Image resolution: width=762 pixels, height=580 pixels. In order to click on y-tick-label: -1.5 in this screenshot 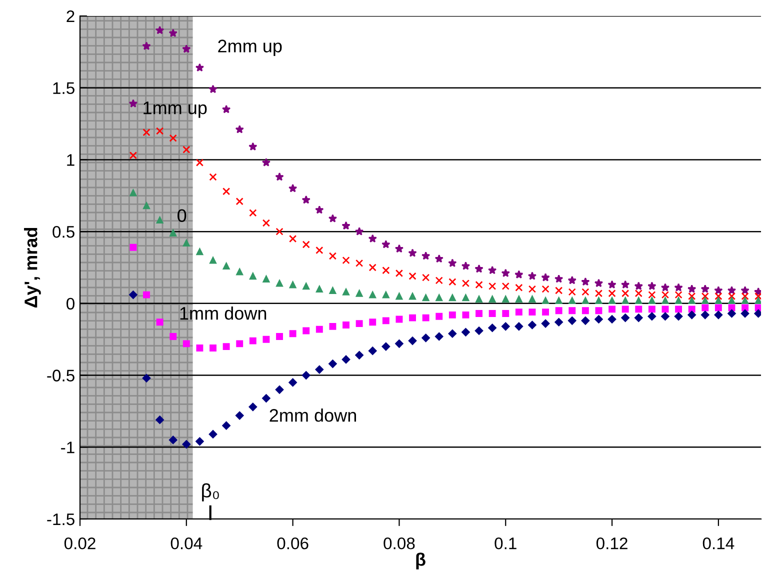, I will do `click(60, 520)`.